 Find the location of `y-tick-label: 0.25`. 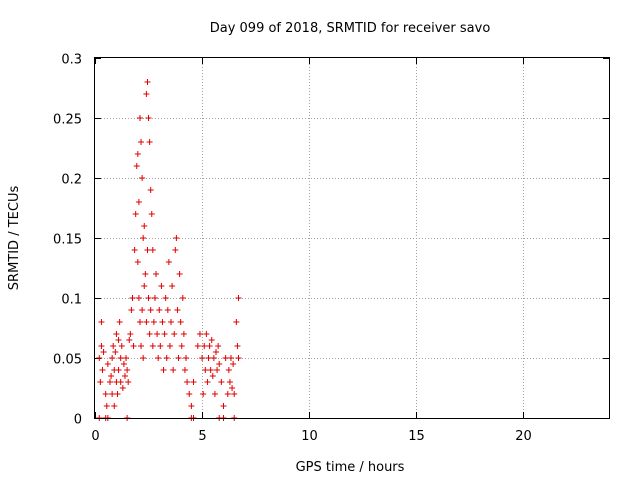

y-tick-label: 0.25 is located at coordinates (67, 120).